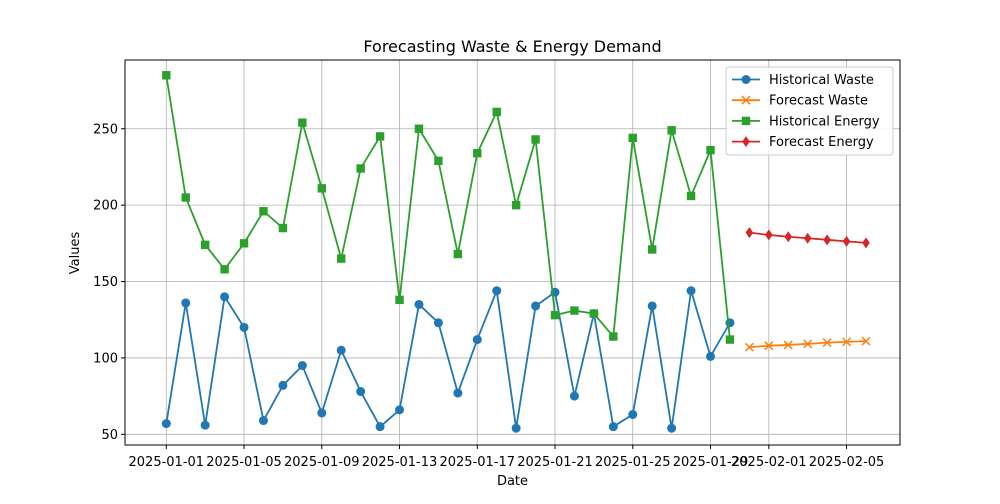 This screenshot has height=504, width=1000. What do you see at coordinates (512, 46) in the screenshot?
I see `chart-title: Forecasting Waste & Energy Demand` at bounding box center [512, 46].